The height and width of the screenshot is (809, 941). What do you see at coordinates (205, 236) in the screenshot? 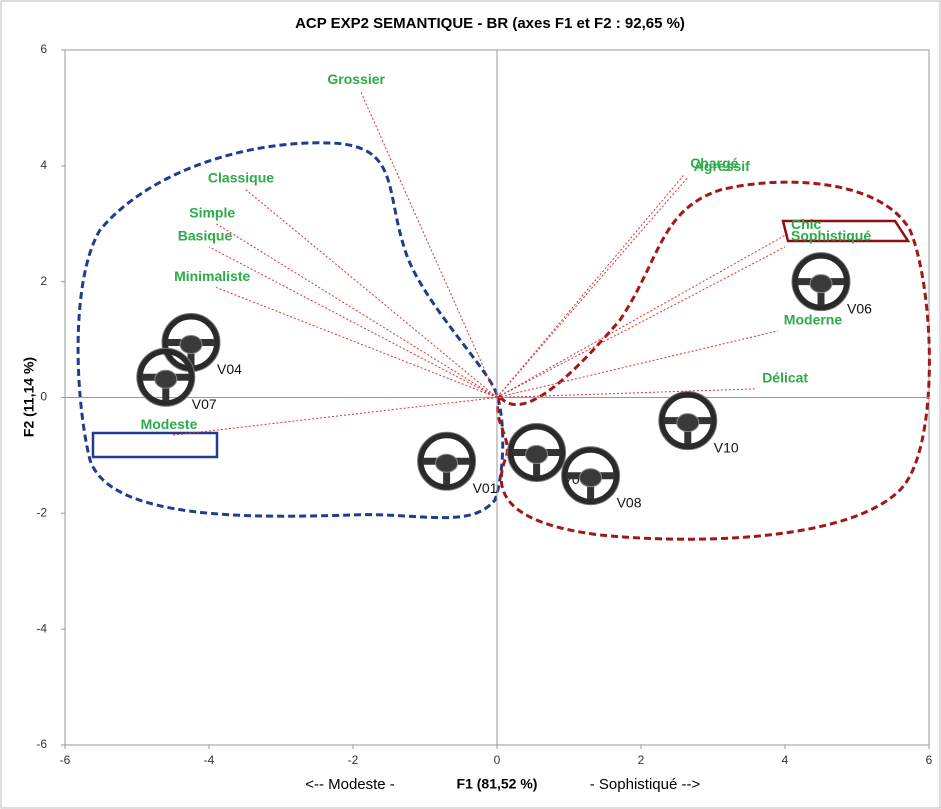
I see `variable-label: Basique` at bounding box center [205, 236].